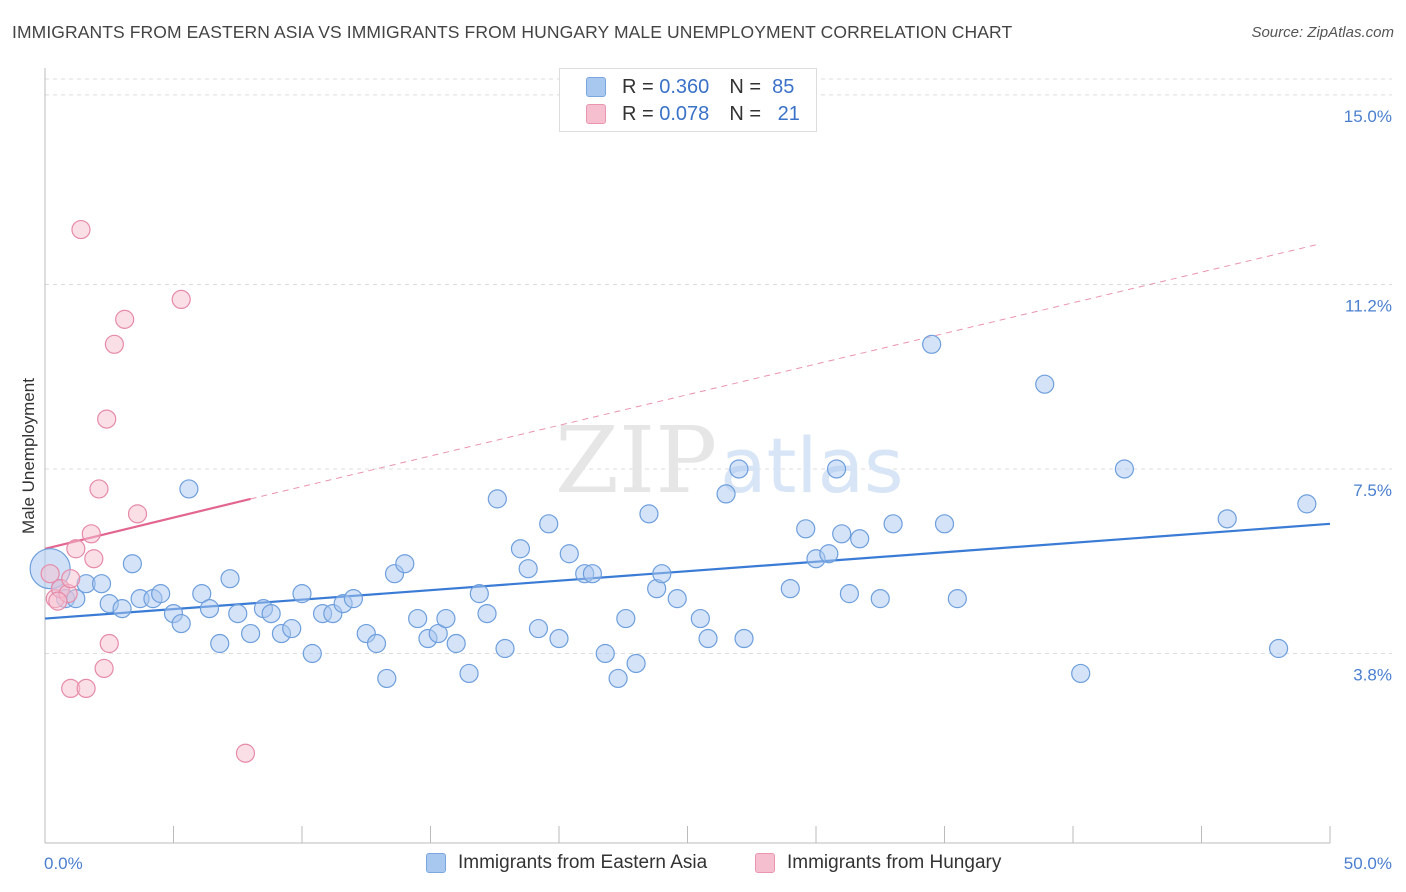 Image resolution: width=1406 pixels, height=892 pixels. What do you see at coordinates (783, 86) in the screenshot?
I see `legend-n-value: 85` at bounding box center [783, 86].